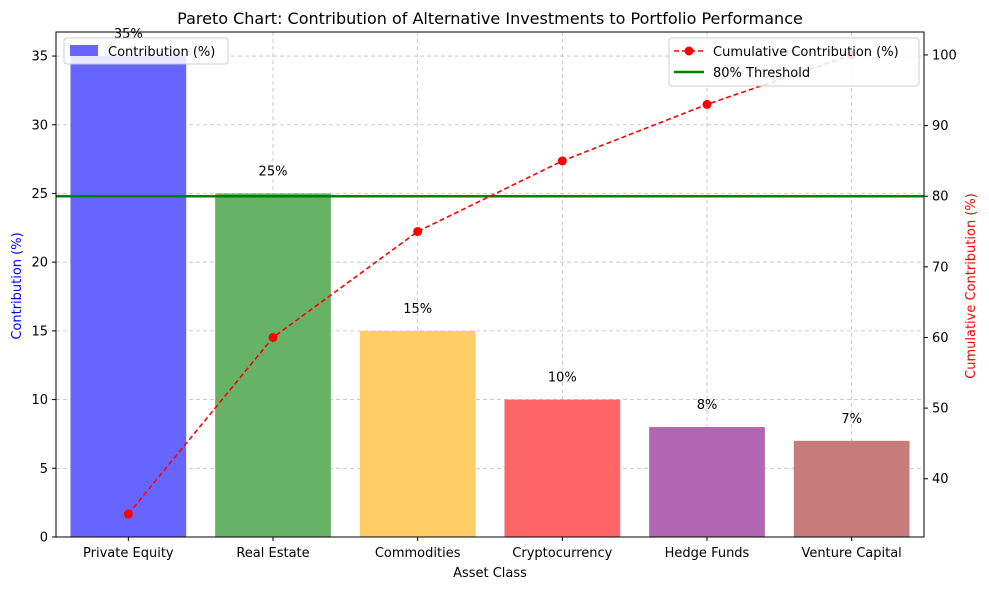 This screenshot has width=989, height=590. I want to click on y2-tick-label: 40, so click(940, 479).